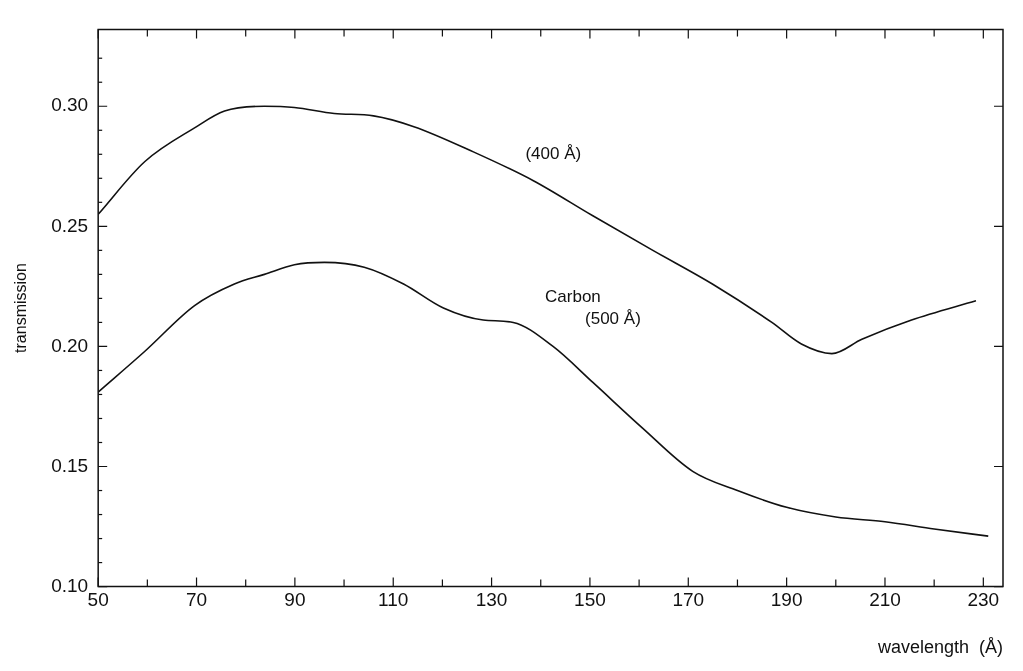 The width and height of the screenshot is (1023, 671). What do you see at coordinates (70, 225) in the screenshot?
I see `y-tick-label: 0.25` at bounding box center [70, 225].